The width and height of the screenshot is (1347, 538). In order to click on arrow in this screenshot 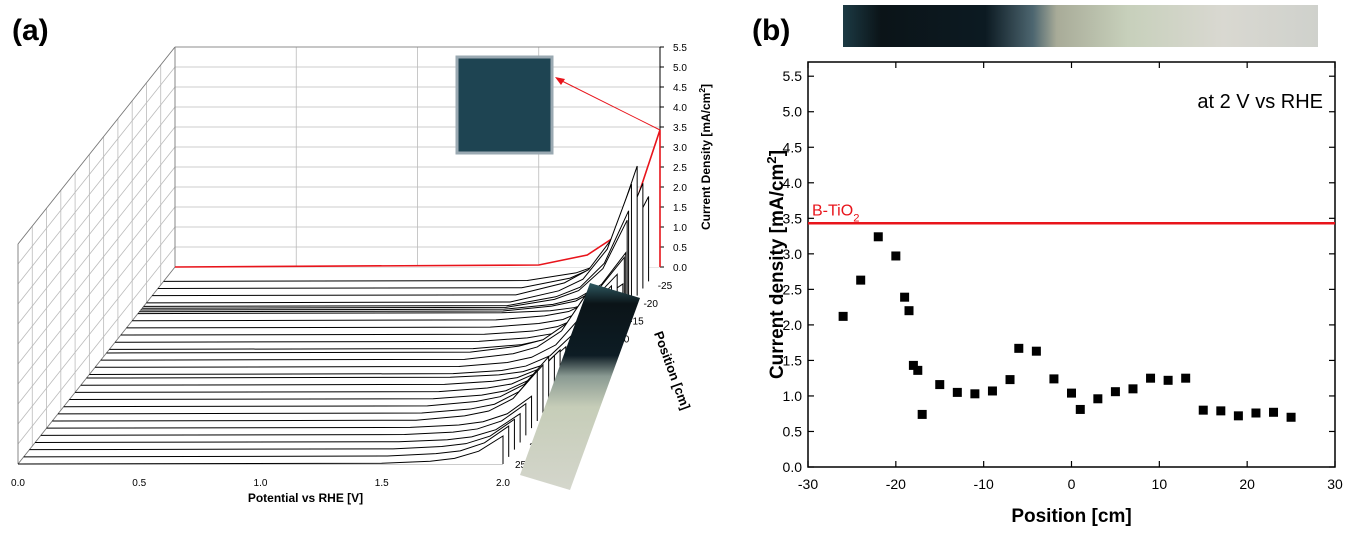, I will do `click(610, 105)`.